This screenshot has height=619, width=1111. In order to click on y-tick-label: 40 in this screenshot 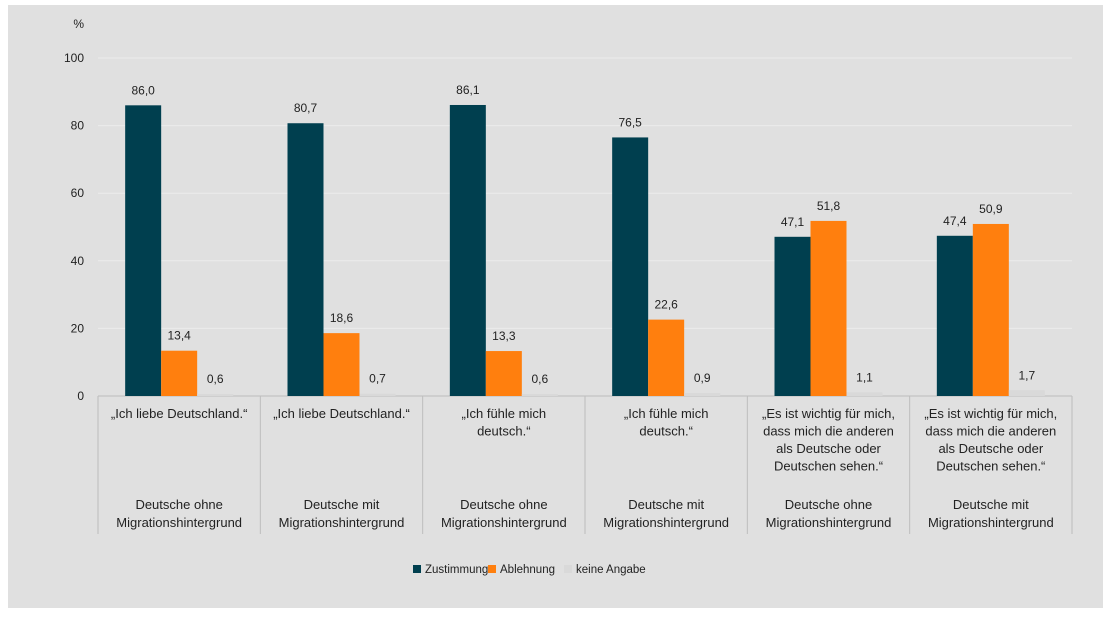, I will do `click(78, 261)`.